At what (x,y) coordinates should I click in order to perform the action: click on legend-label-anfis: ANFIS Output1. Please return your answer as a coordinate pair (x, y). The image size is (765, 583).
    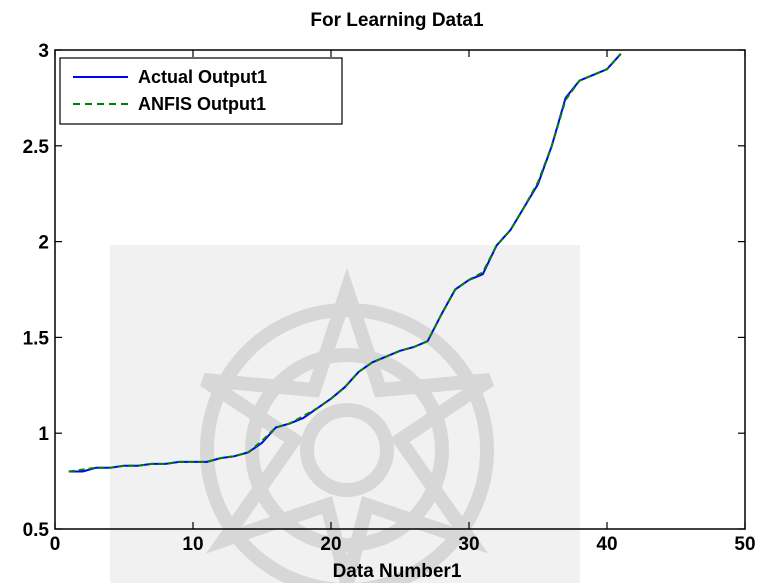
    Looking at the image, I should click on (202, 104).